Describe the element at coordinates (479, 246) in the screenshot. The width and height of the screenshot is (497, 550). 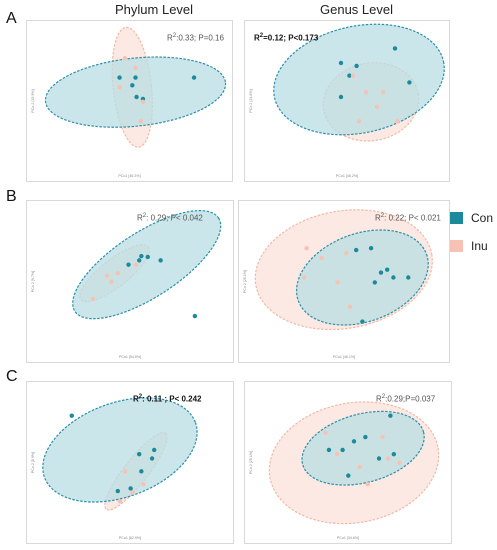
I see `legend-label-inu: Inu` at that location.